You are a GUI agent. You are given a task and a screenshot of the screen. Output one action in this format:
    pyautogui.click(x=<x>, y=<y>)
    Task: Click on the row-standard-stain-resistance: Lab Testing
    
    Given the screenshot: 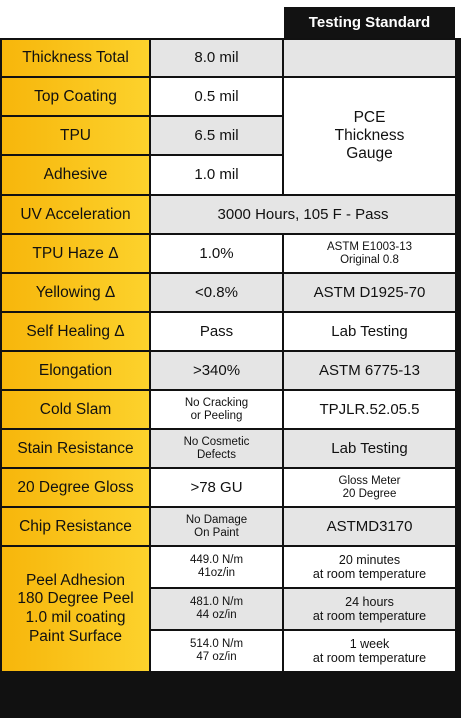 What is the action you would take?
    pyautogui.click(x=369, y=448)
    